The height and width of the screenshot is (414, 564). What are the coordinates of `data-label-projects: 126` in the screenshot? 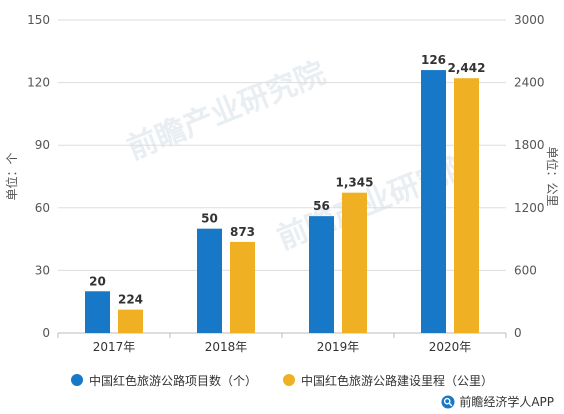 It's located at (433, 60).